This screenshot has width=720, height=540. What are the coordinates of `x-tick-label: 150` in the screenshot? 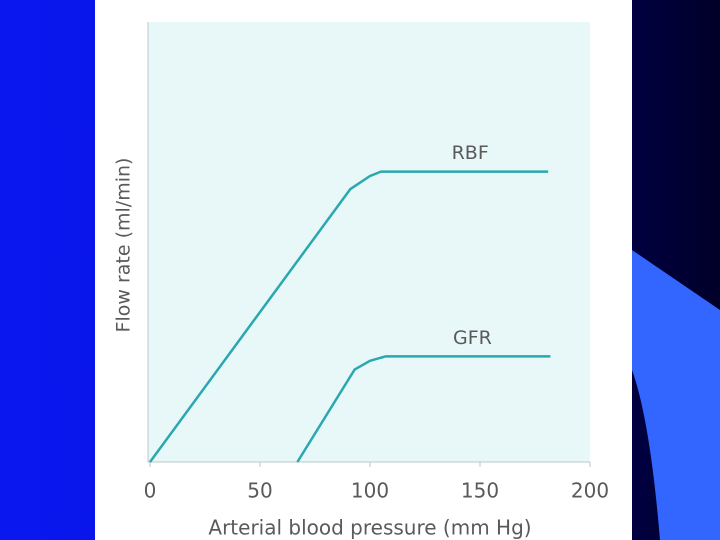 It's located at (480, 491).